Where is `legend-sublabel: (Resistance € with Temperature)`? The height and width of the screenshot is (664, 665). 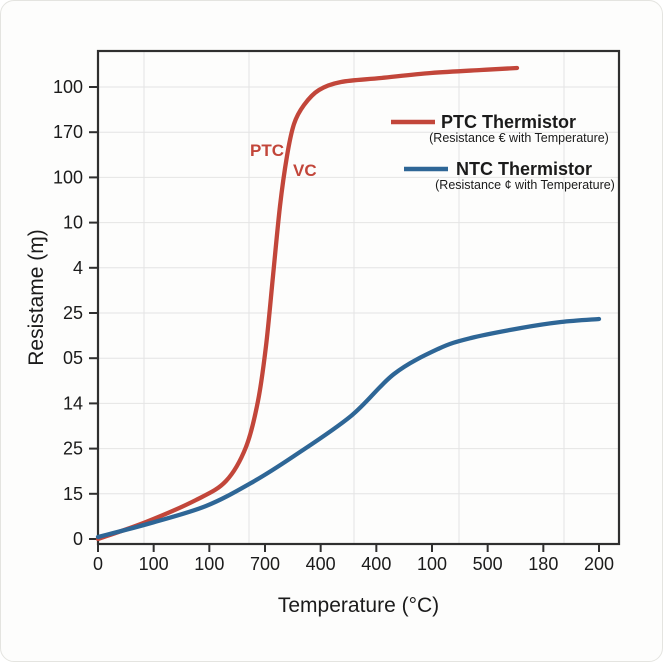
legend-sublabel: (Resistance € with Temperature) is located at coordinates (519, 138).